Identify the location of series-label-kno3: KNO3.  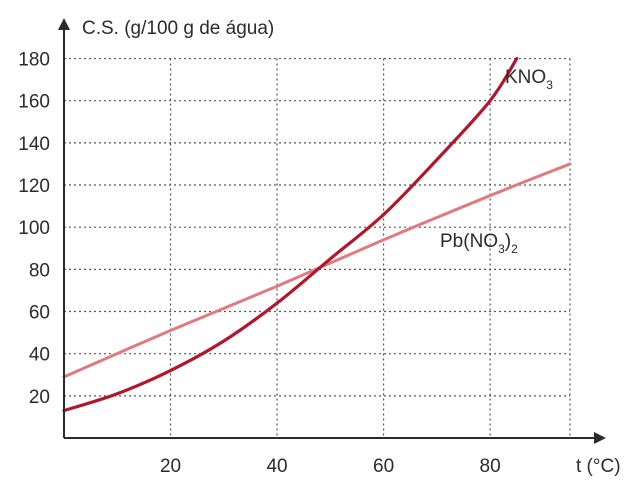
(529, 79).